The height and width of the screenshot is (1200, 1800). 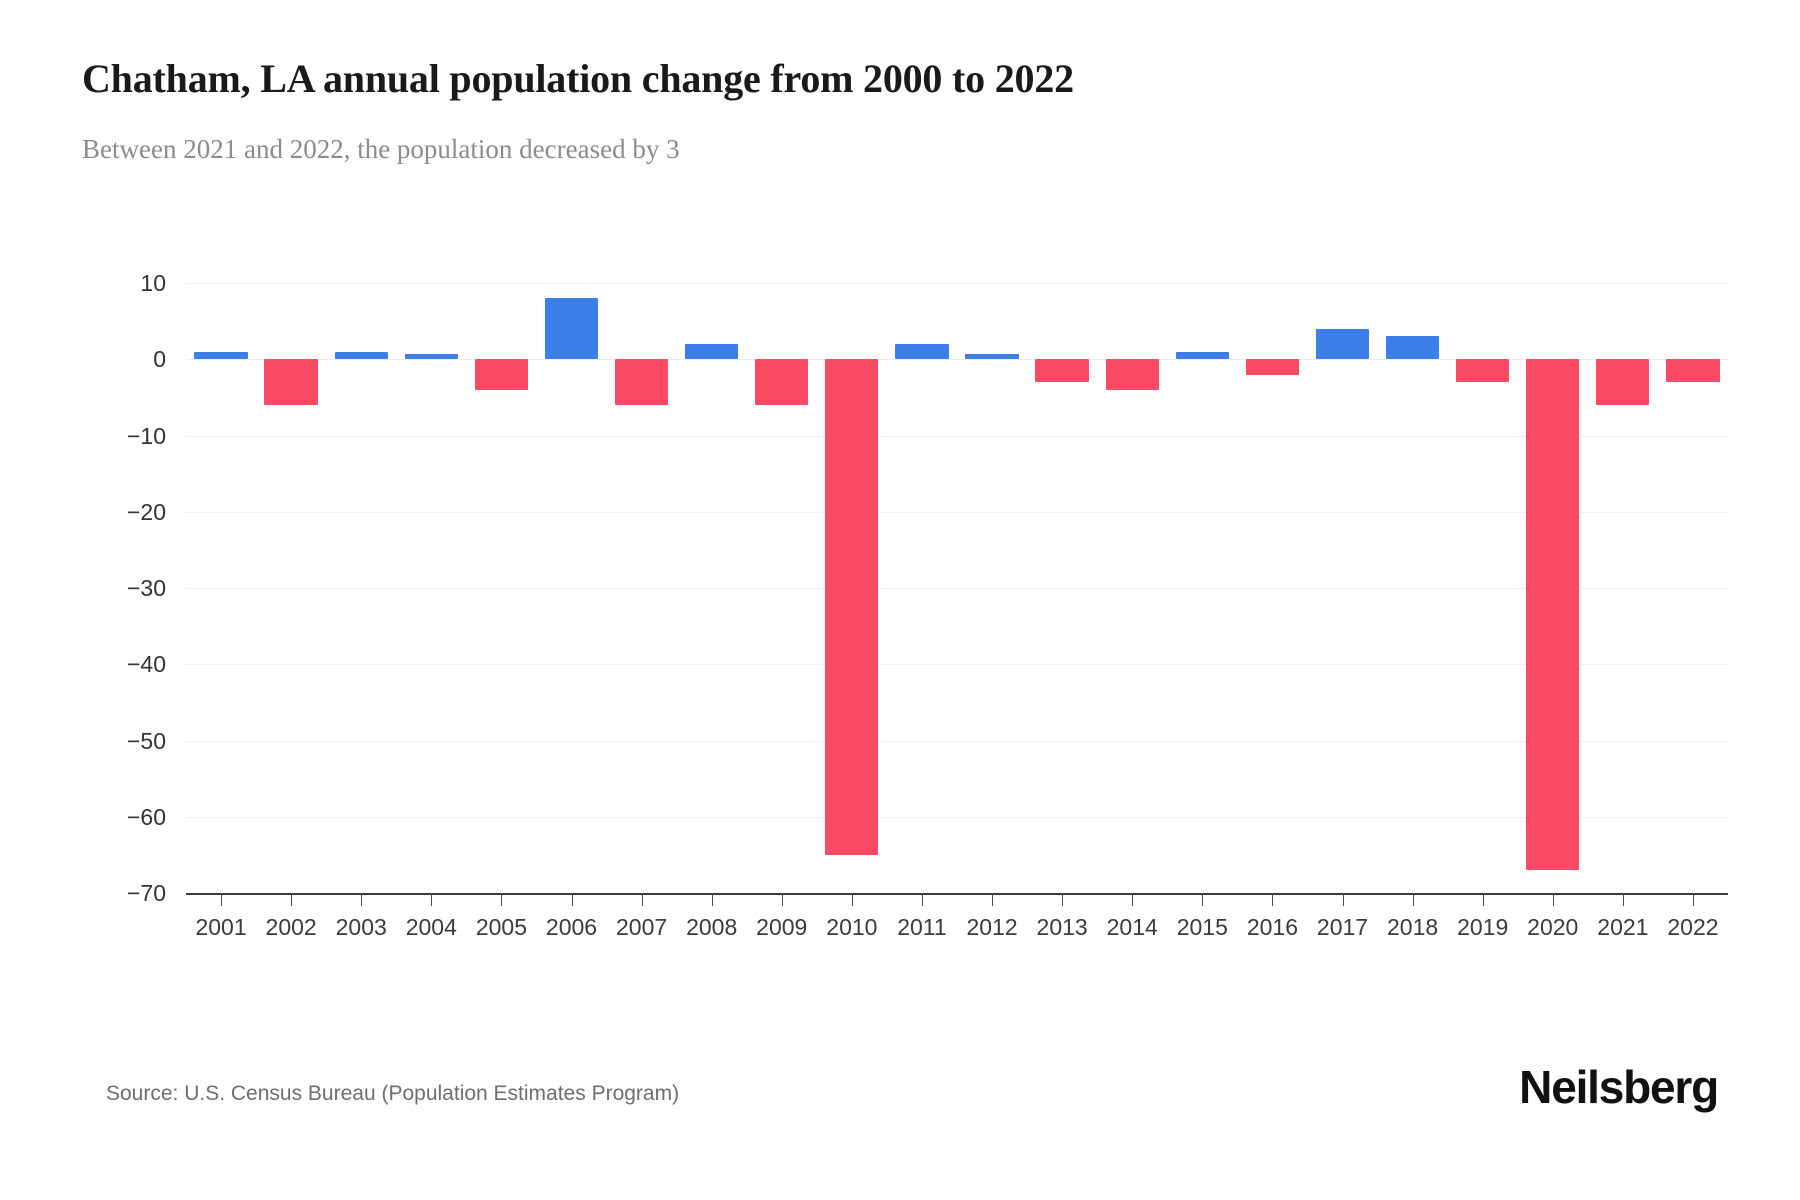 What do you see at coordinates (1202, 927) in the screenshot?
I see `x-axis-tick-label: 2015` at bounding box center [1202, 927].